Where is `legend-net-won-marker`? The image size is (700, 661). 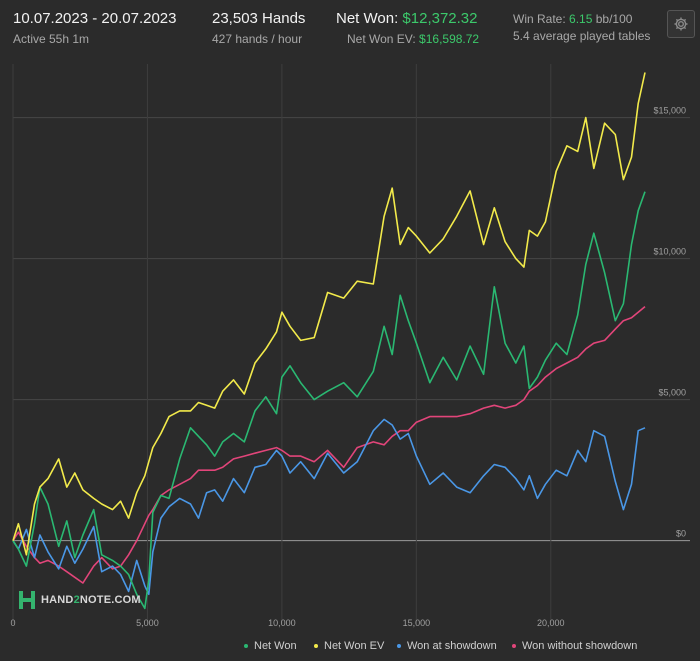 legend-net-won-marker is located at coordinates (246, 646).